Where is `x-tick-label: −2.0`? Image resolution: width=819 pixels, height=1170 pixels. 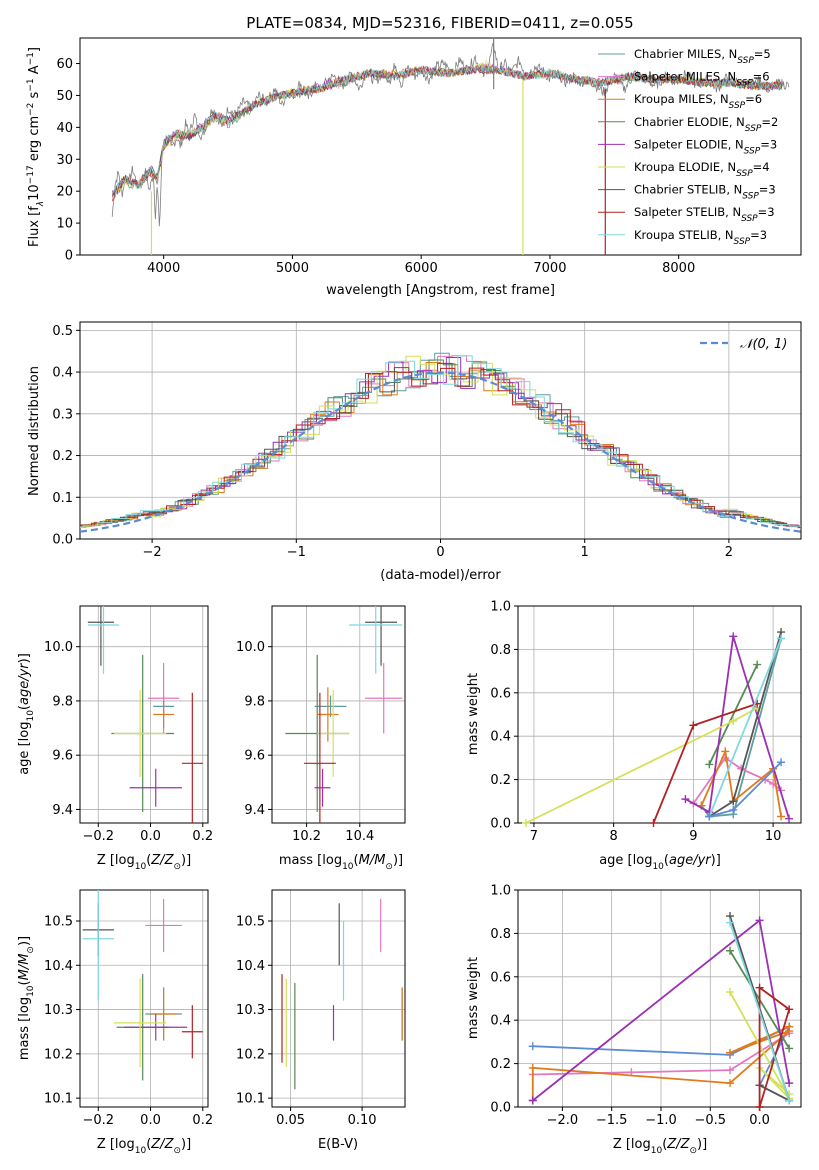
x-tick-label: −2.0 is located at coordinates (563, 1120).